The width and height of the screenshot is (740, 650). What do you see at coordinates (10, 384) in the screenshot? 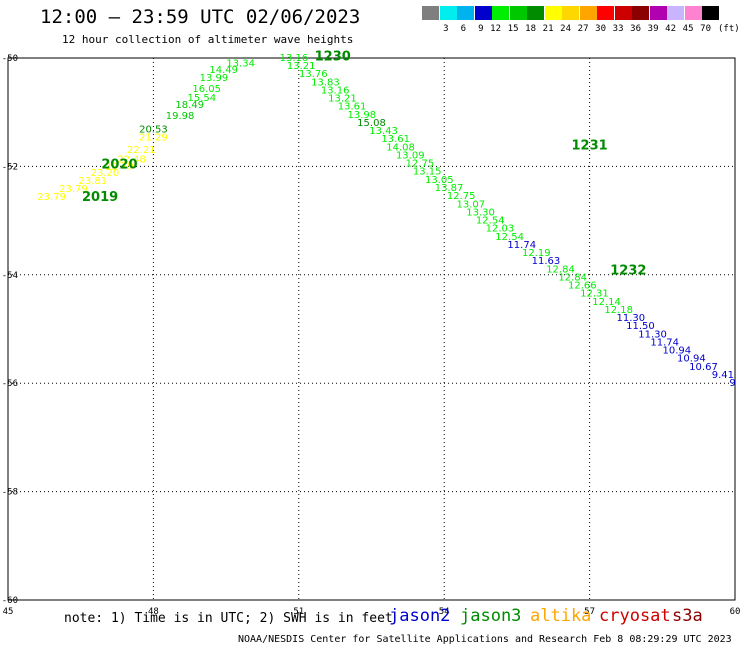
I see `y-tick-label: -56` at bounding box center [10, 384].